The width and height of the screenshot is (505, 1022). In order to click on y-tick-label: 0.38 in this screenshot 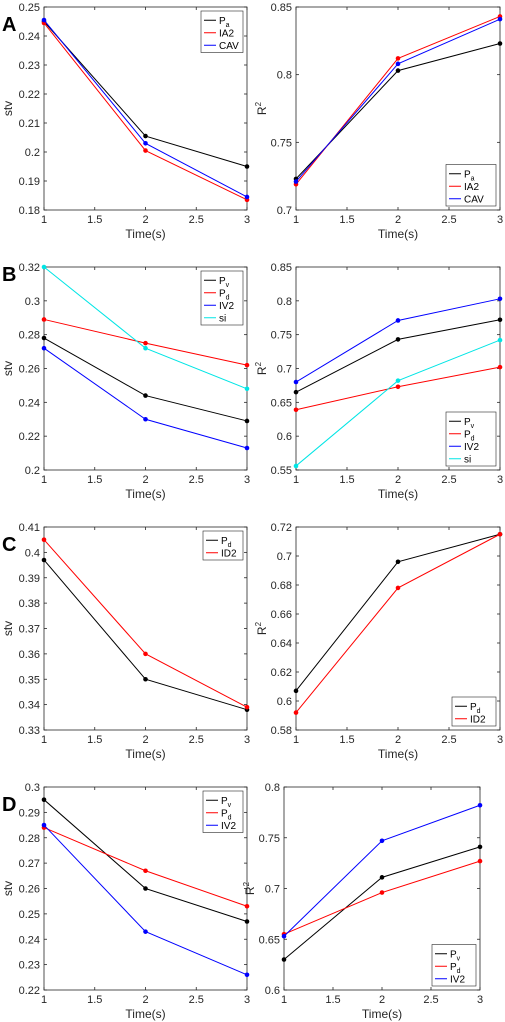, I will do `click(29, 604)`.